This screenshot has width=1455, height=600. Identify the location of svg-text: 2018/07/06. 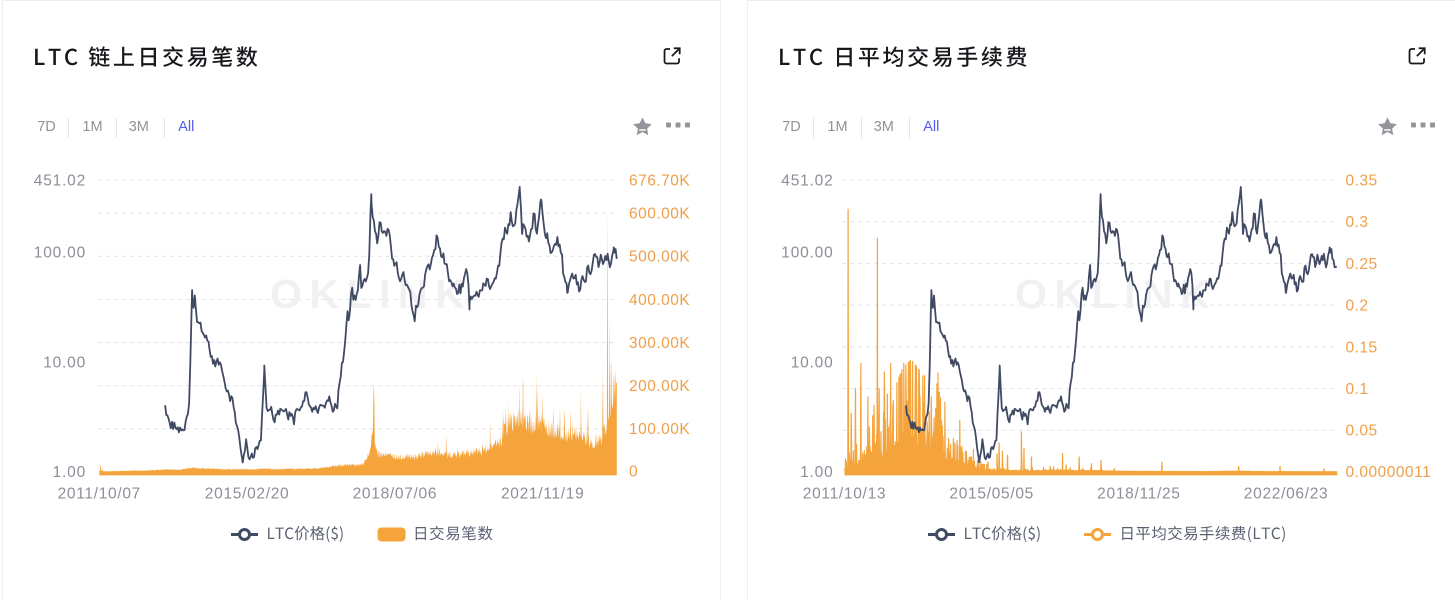
(395, 494).